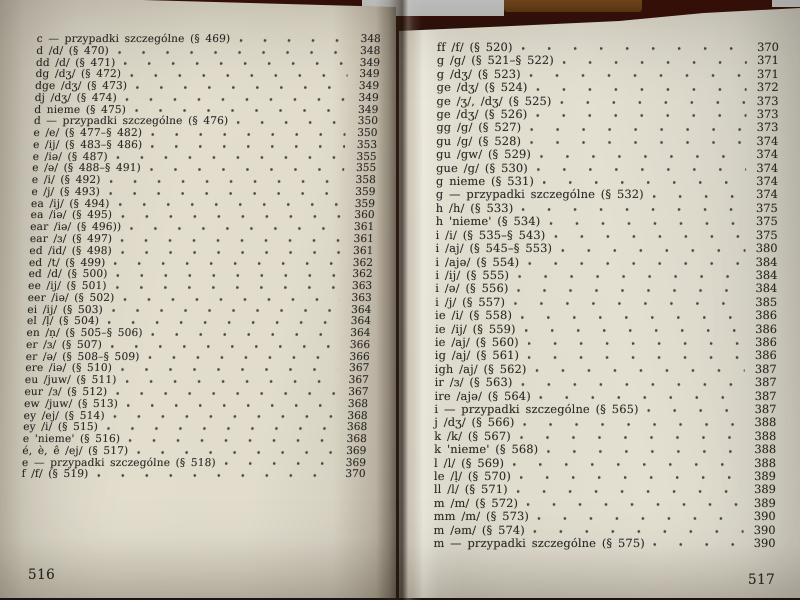 Image resolution: width=800 pixels, height=600 pixels. I want to click on toc-entry: j /dʒ/ (§ 566) 388, so click(605, 422).